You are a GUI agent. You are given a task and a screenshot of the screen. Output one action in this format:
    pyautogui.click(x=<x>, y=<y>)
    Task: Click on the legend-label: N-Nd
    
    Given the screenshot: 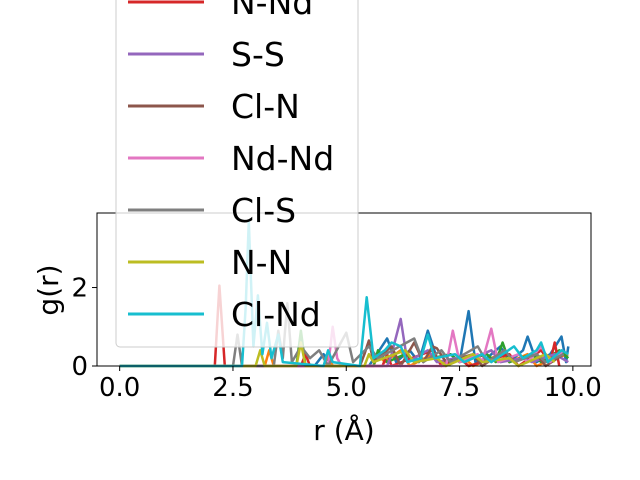 What is the action you would take?
    pyautogui.click(x=272, y=11)
    